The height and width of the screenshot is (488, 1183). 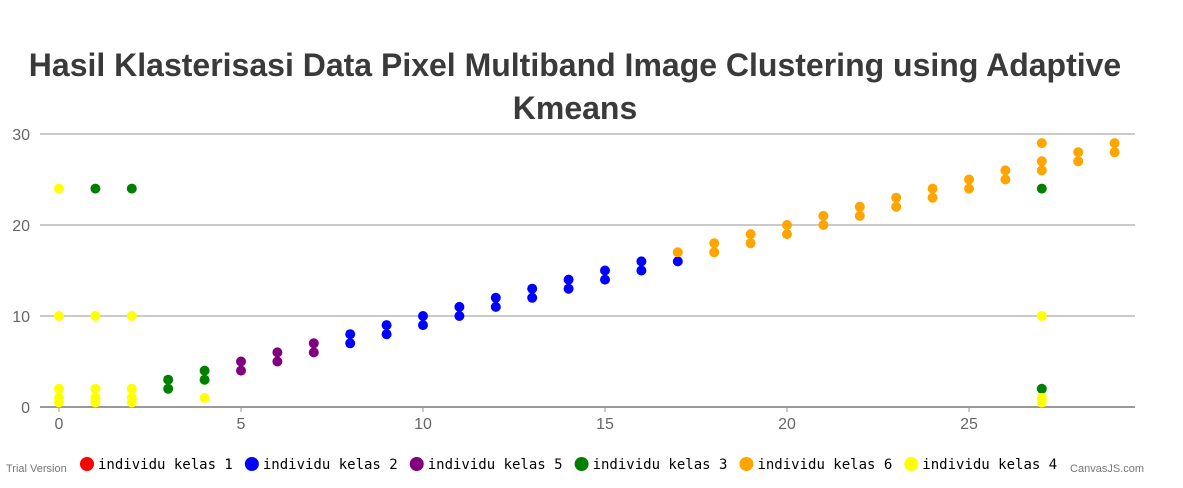 I want to click on legend-item: individu kelas 2, so click(x=321, y=465).